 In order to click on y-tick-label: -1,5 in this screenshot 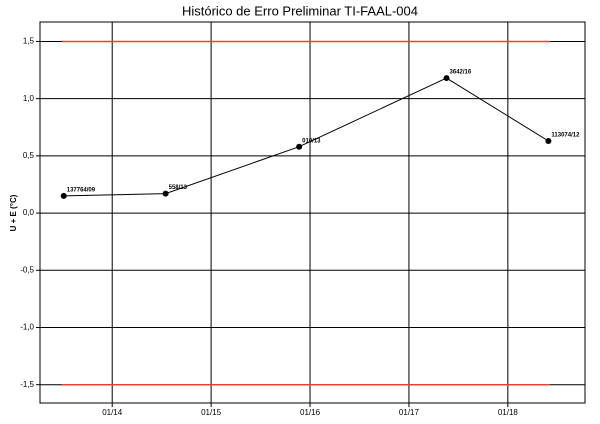, I will do `click(27, 384)`.